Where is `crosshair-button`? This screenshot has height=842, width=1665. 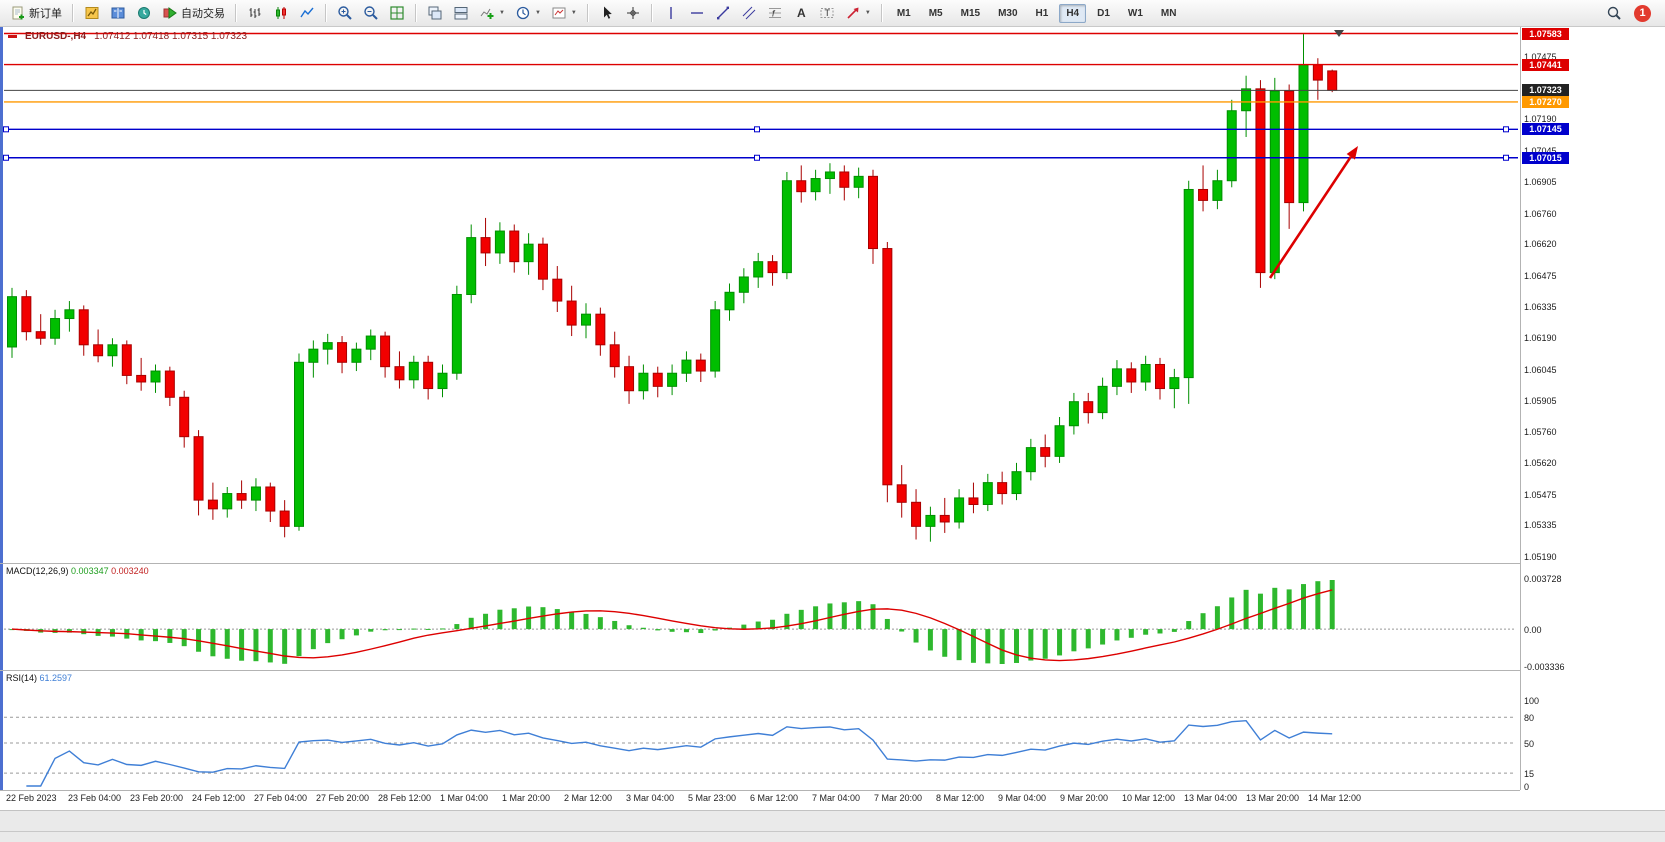
crosshair-button is located at coordinates (633, 13).